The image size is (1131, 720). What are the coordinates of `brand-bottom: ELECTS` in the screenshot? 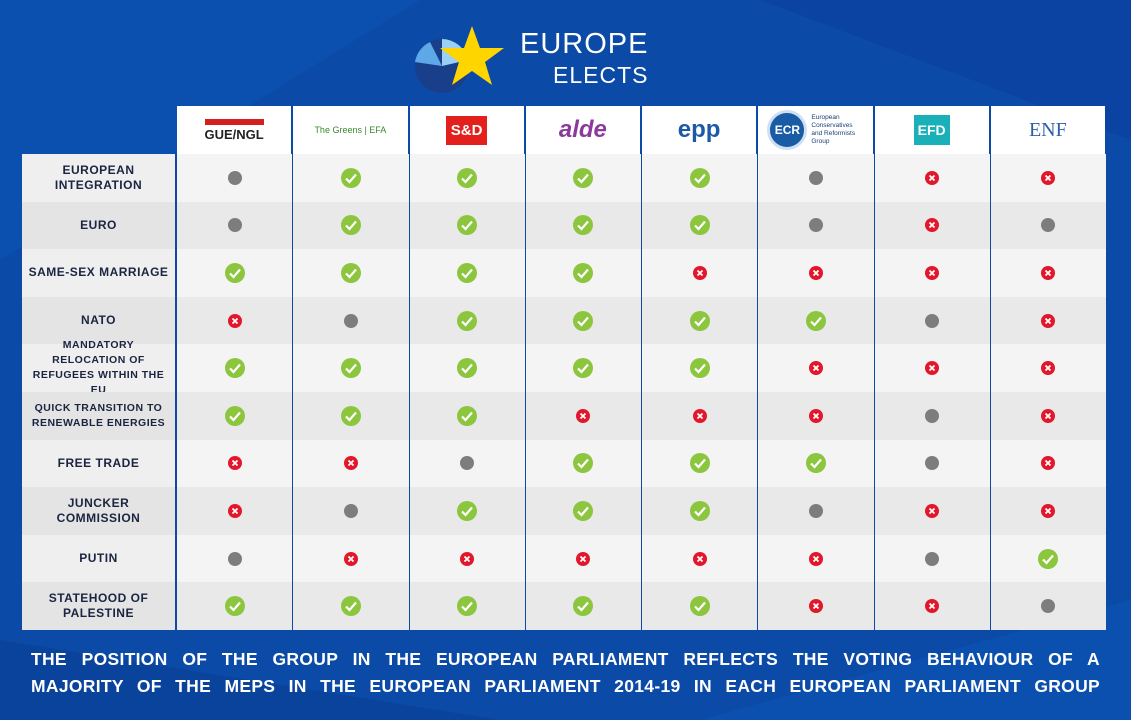 It's located at (601, 75).